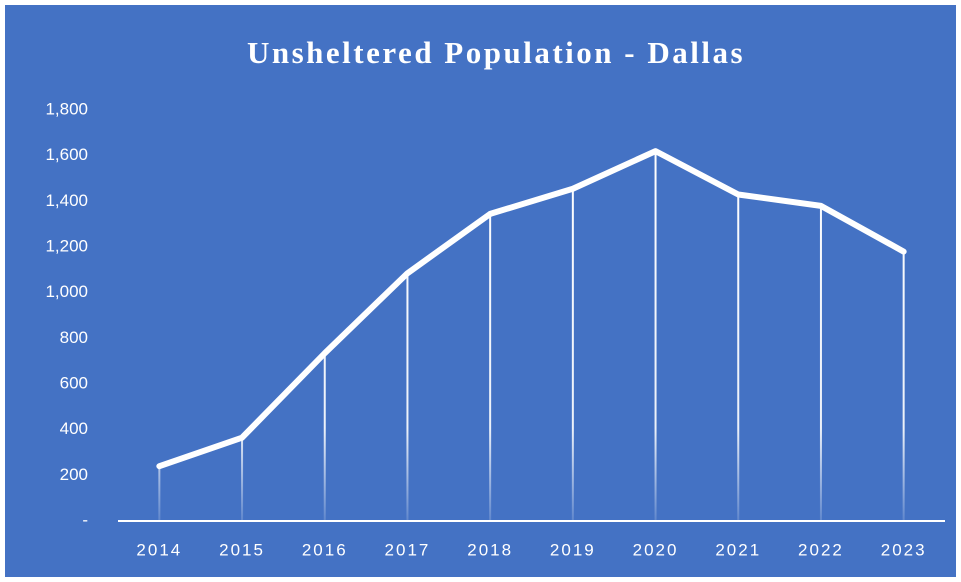  What do you see at coordinates (85, 519) in the screenshot?
I see `y-tick-label: -` at bounding box center [85, 519].